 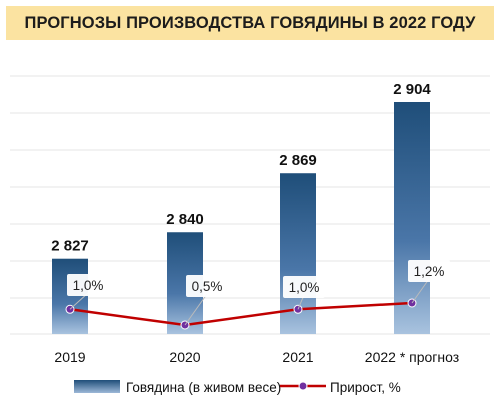 I want to click on growth-value-label: 0,5%, so click(x=207, y=286).